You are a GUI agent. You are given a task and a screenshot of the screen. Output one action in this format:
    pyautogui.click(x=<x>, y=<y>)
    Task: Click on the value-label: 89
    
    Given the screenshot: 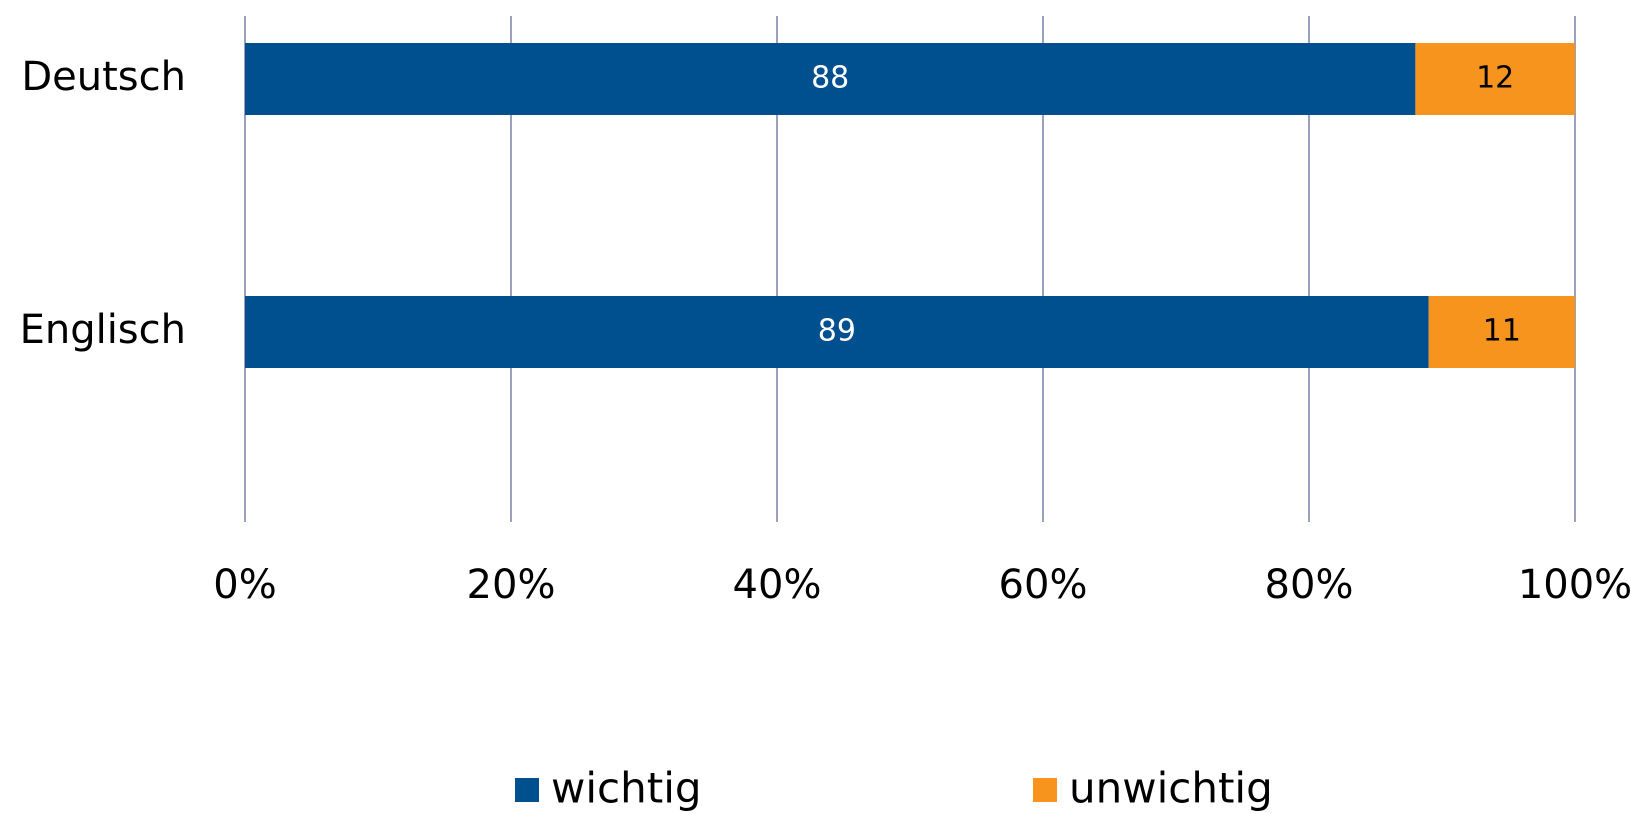 What is the action you would take?
    pyautogui.click(x=837, y=331)
    